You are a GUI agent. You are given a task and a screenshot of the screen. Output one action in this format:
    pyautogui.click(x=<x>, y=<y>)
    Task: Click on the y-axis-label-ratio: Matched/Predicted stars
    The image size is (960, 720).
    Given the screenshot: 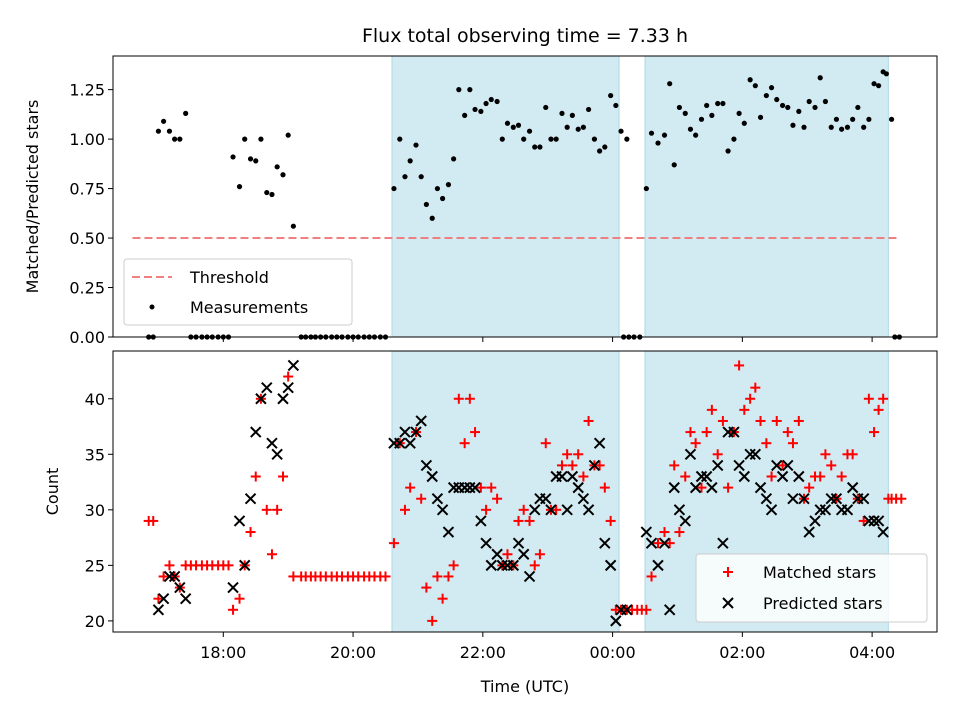 What is the action you would take?
    pyautogui.click(x=32, y=197)
    